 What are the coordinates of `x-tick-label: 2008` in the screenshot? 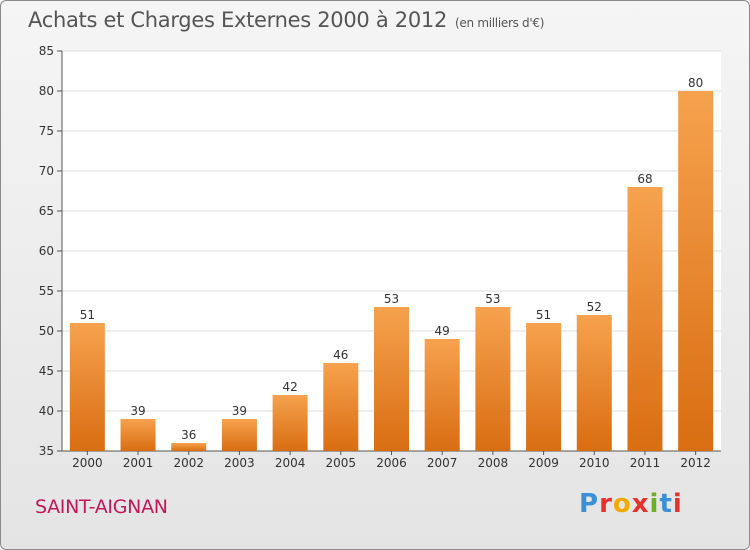 It's located at (493, 463).